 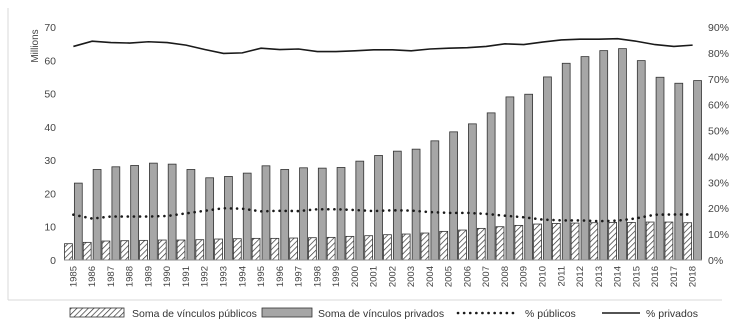 I want to click on legend-label: Soma de vínculos privados, so click(x=381, y=314).